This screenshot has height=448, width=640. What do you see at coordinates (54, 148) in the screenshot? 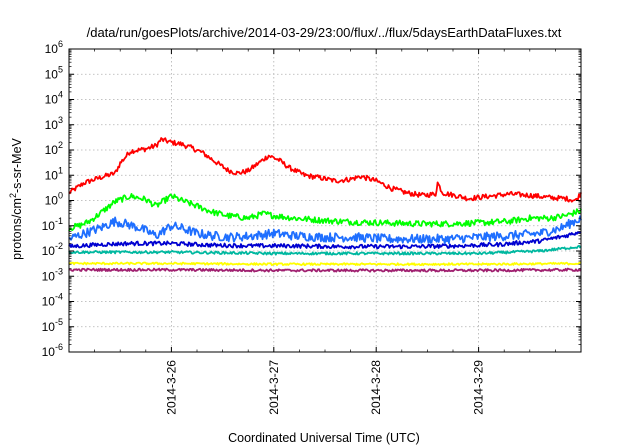
I see `y-tick-label: 10²` at bounding box center [54, 148].